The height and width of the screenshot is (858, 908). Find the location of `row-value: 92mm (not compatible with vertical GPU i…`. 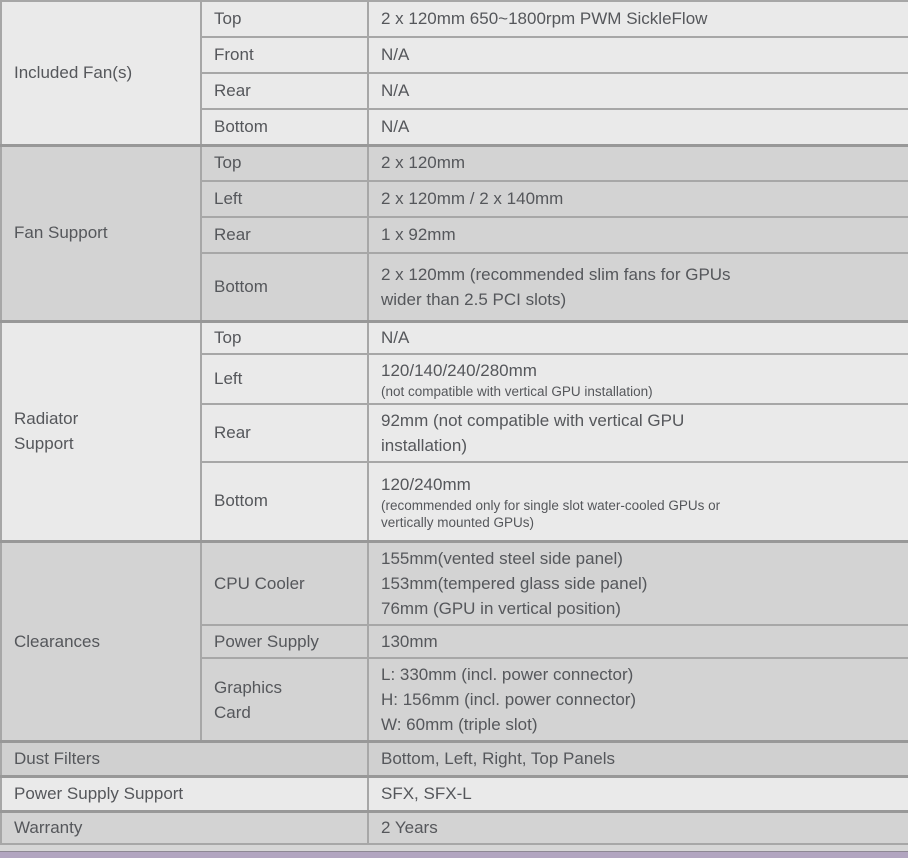

row-value: 92mm (not compatible with vertical GPU i… is located at coordinates (637, 432).